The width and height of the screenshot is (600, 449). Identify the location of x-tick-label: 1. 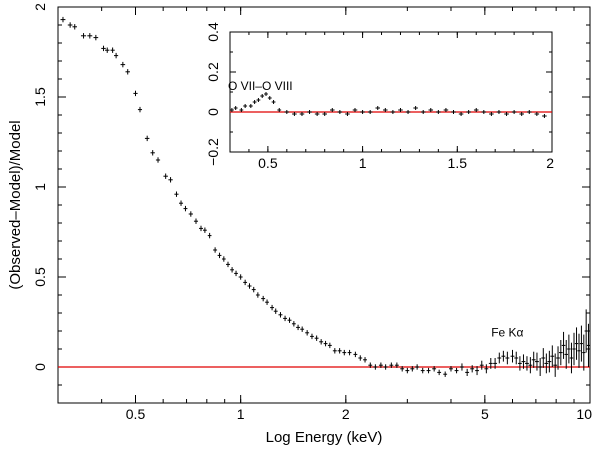
(241, 414).